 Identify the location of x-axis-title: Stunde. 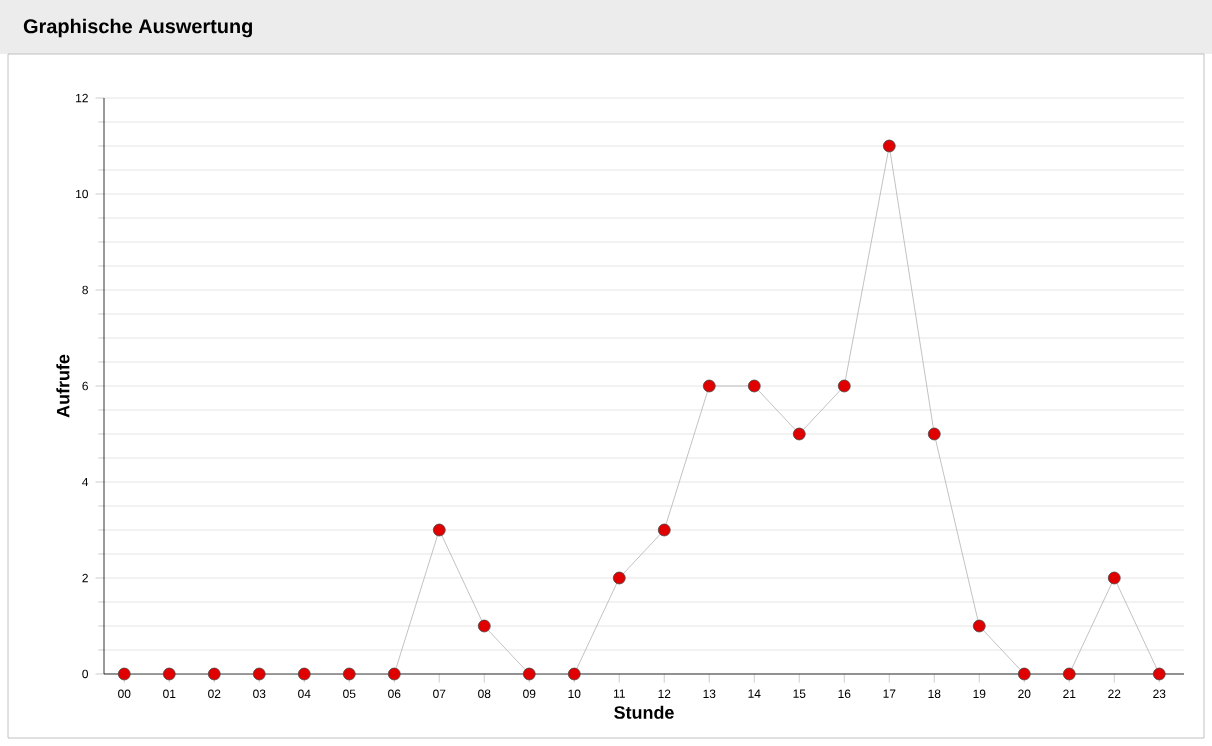
(644, 712).